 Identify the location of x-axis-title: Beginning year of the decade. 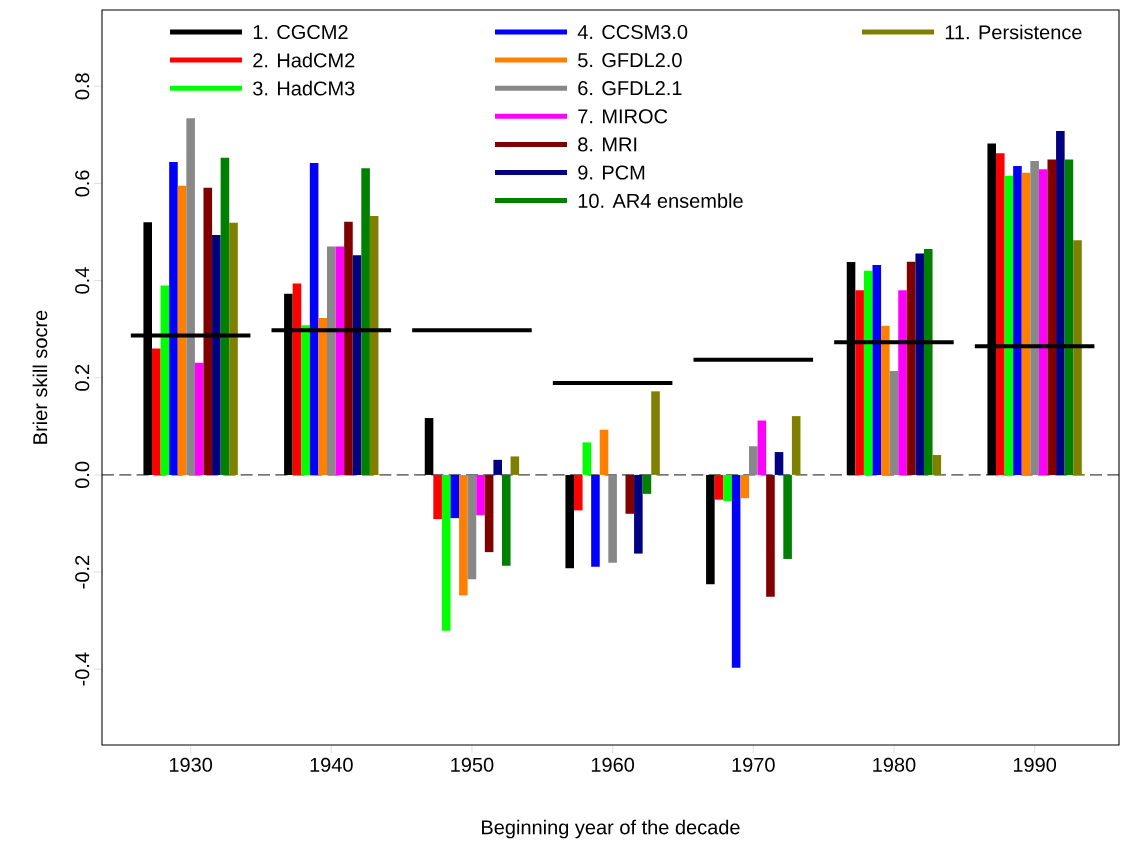
(611, 829).